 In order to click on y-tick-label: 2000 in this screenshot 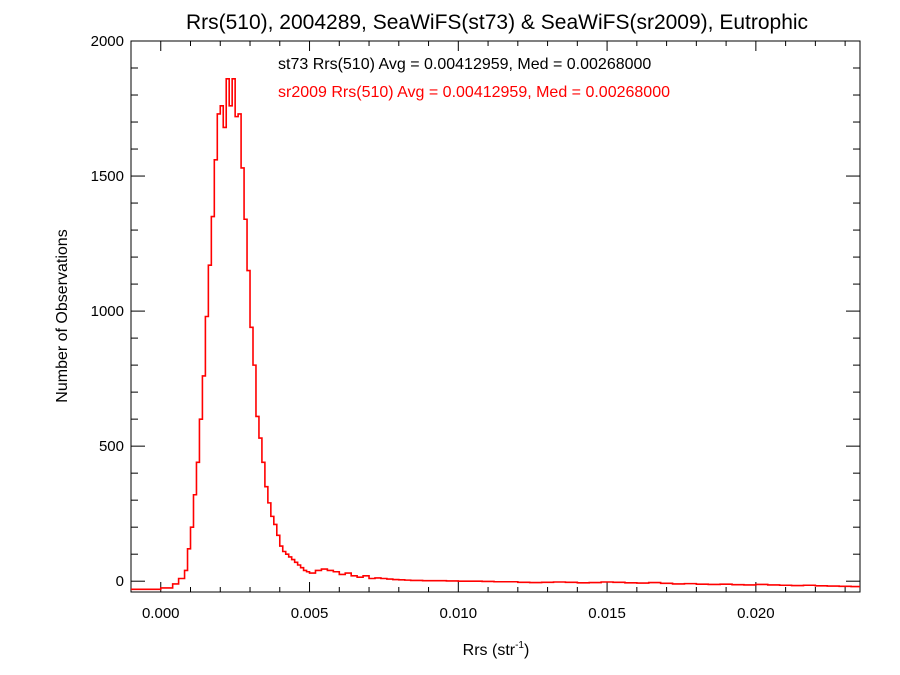, I will do `click(107, 41)`.